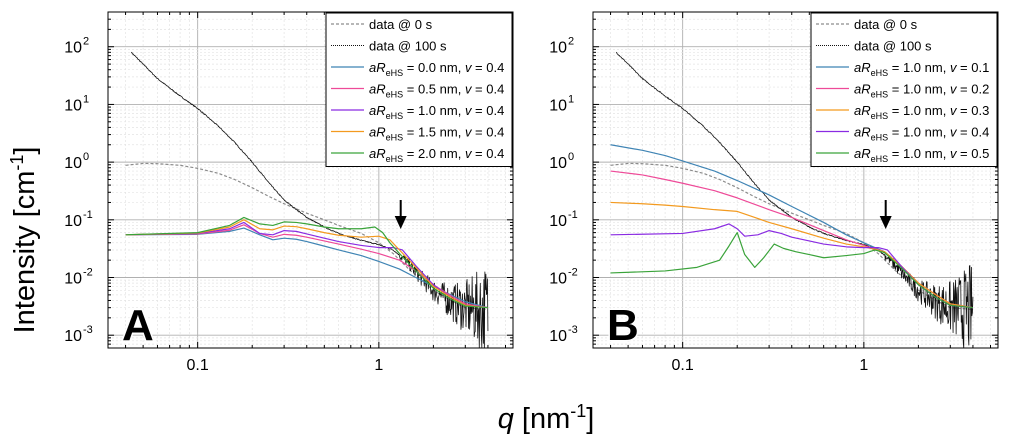 This screenshot has height=437, width=1024. Describe the element at coordinates (623, 325) in the screenshot. I see `panel-letter: B` at that location.